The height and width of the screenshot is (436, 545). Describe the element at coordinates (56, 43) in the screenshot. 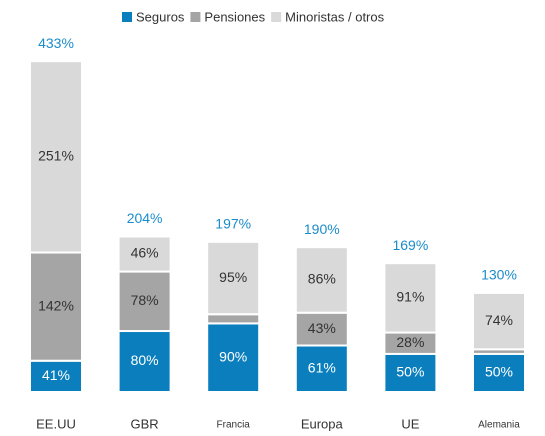

I see `total-label: 433%` at that location.